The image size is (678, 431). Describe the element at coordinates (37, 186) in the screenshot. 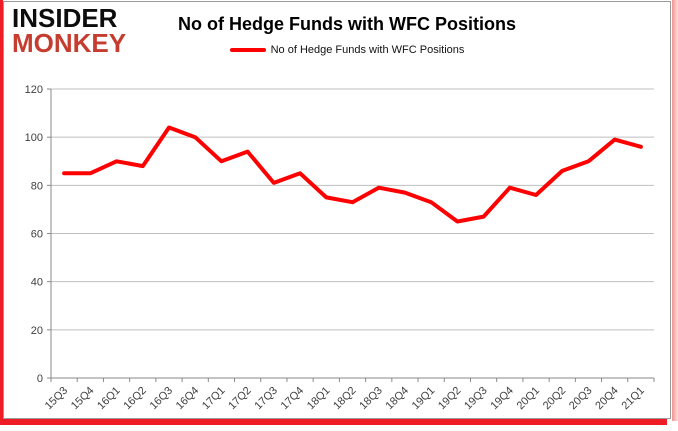

I see `svg-text: 80` at that location.